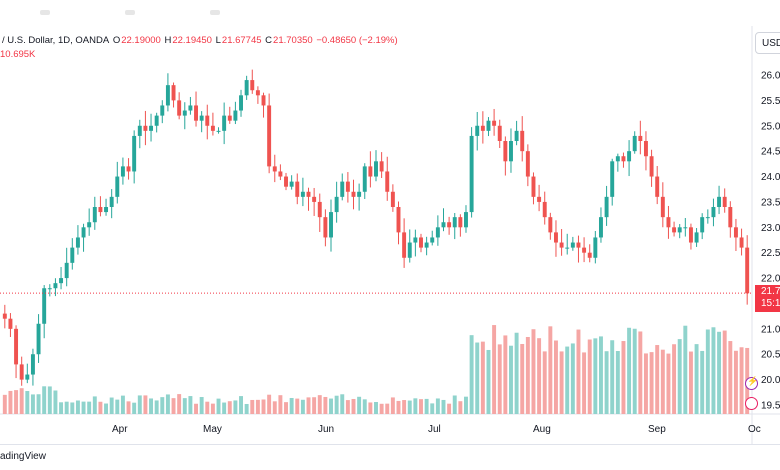 The image size is (780, 470). I want to click on y-tick-label: 19.5, so click(770, 406).